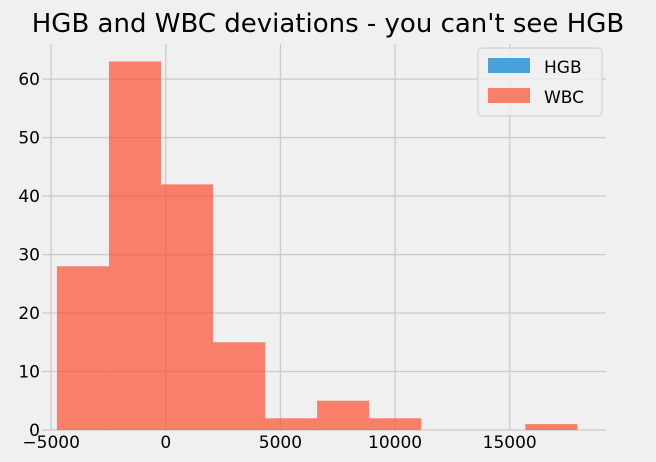 The image size is (656, 462). I want to click on y-tick-label-5: 50, so click(29, 139).